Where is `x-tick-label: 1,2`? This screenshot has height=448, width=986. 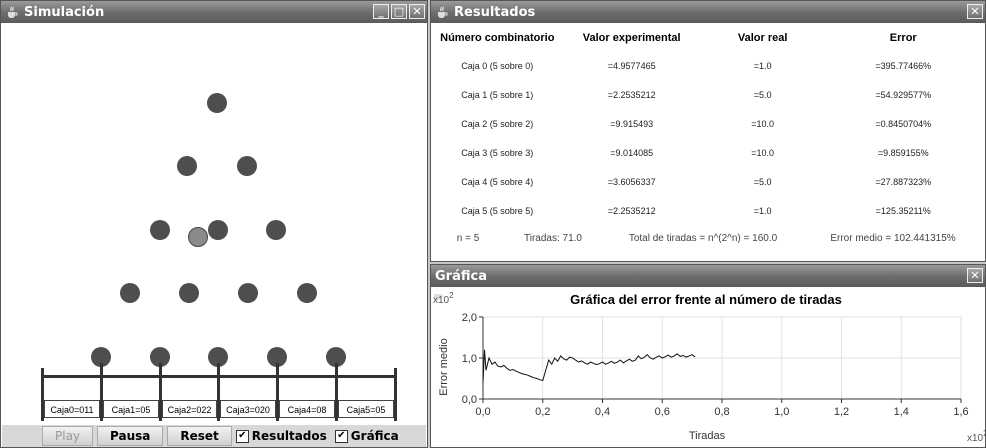 x-tick-label: 1,2 is located at coordinates (841, 412).